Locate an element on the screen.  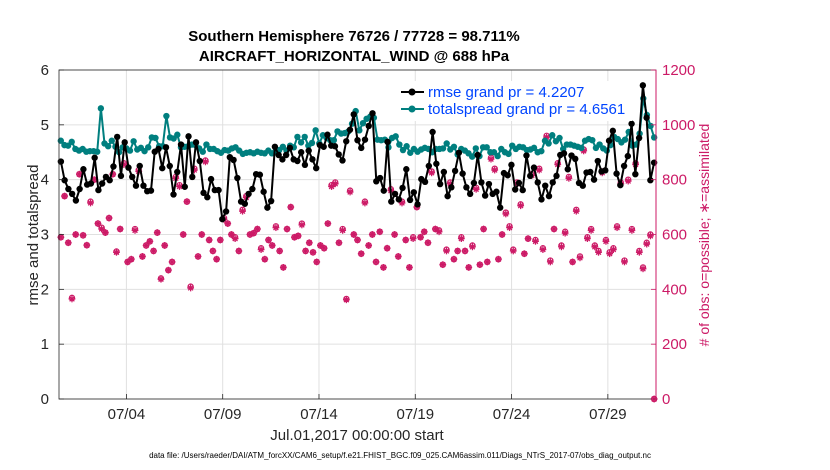
y-tick-label: 1 is located at coordinates (45, 344).